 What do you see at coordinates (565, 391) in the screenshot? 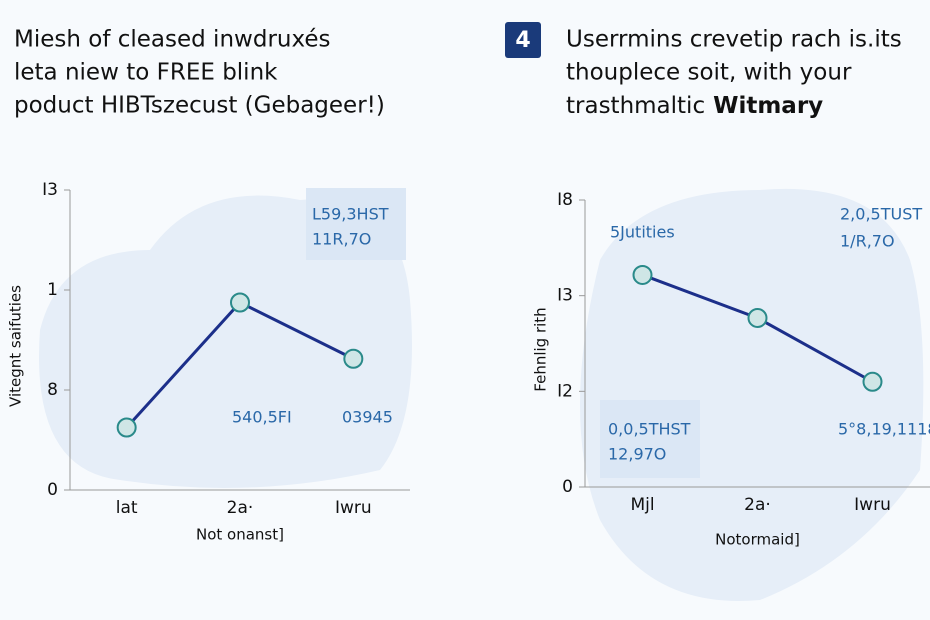
I see `y-tick-label: I2` at bounding box center [565, 391].